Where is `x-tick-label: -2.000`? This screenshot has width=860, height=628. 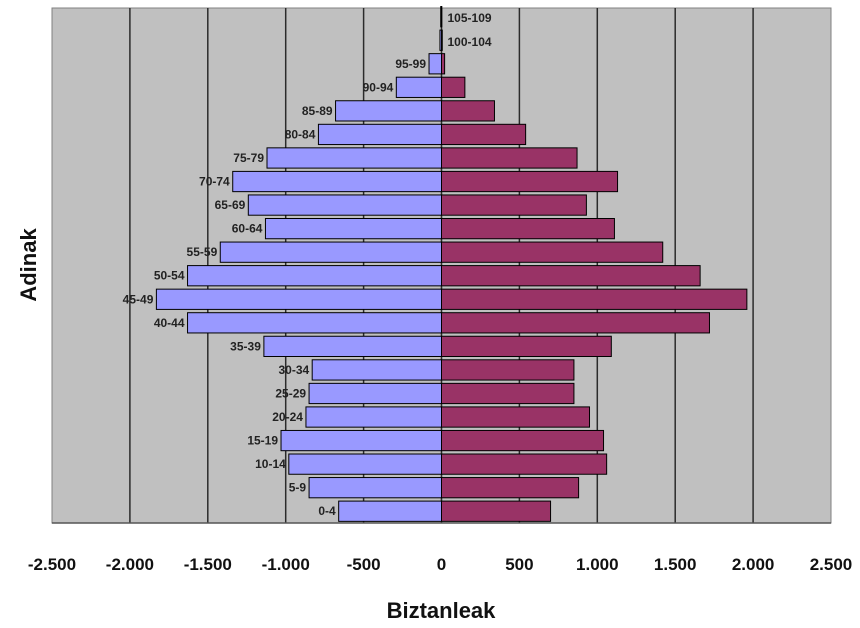
x-tick-label: -2.000 is located at coordinates (130, 564).